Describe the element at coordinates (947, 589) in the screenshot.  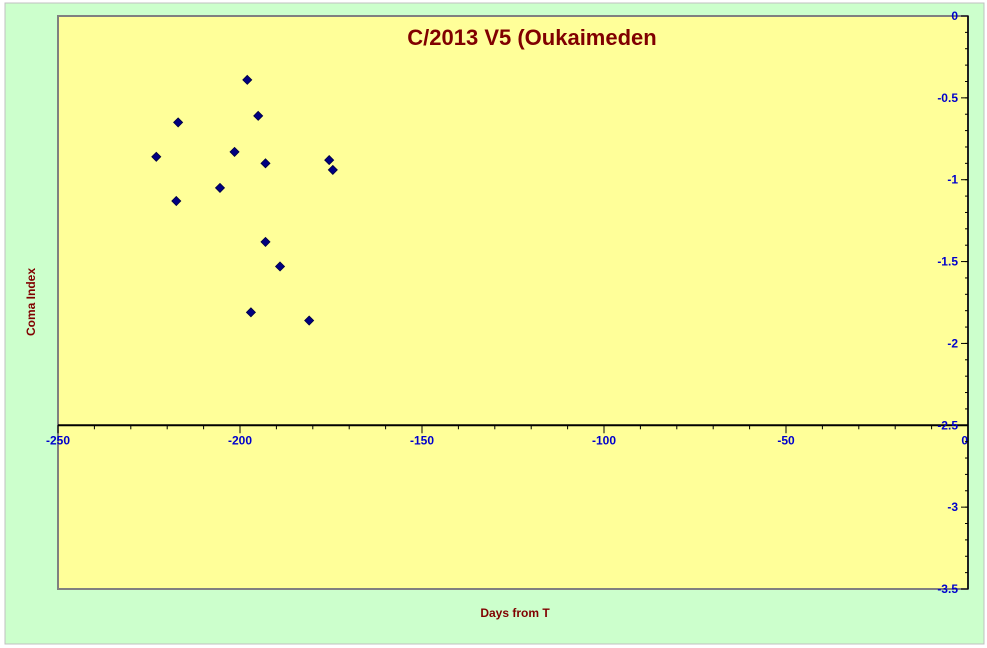
I see `y-tick-label: -3.5` at that location.